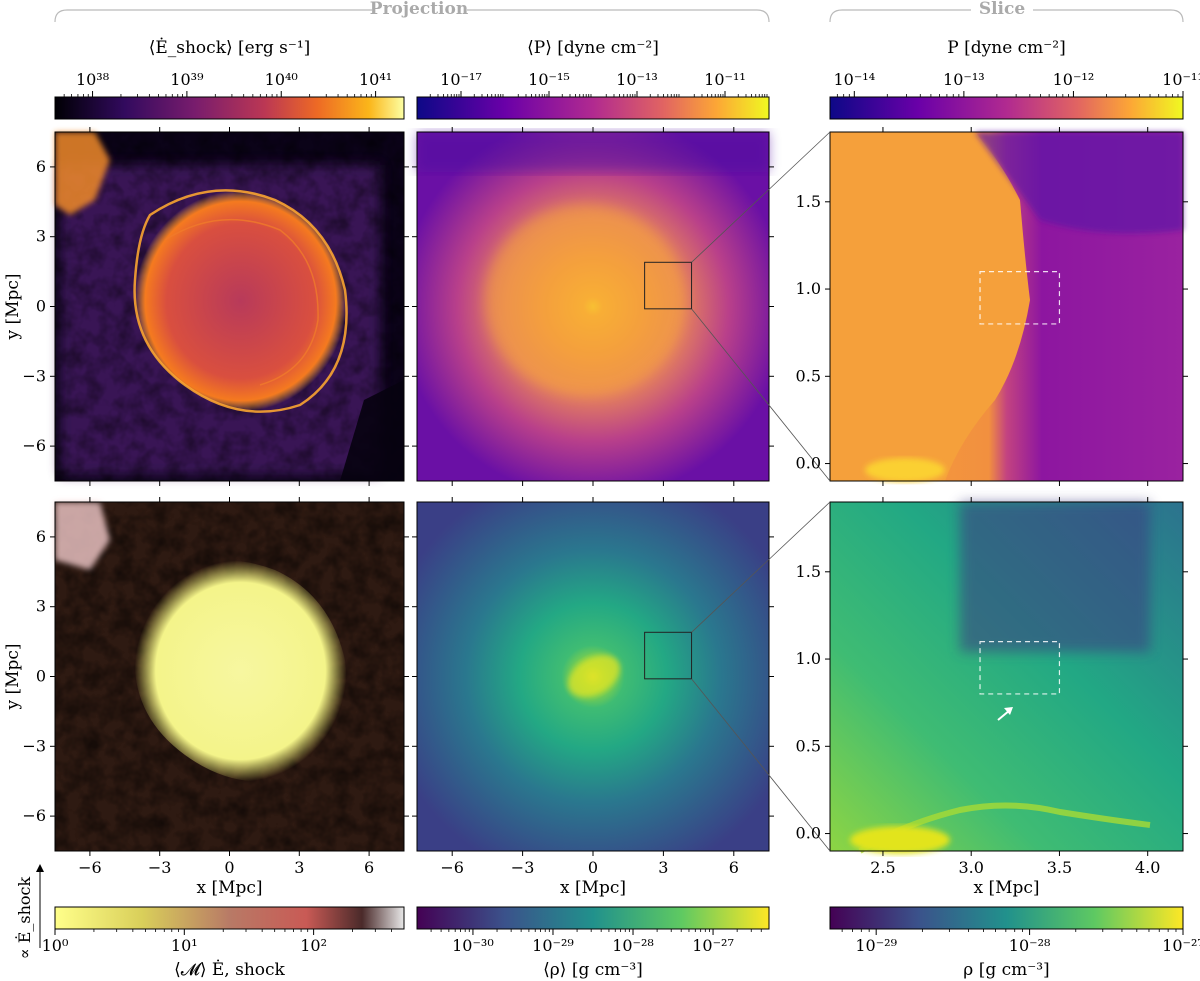  What do you see at coordinates (13, 306) in the screenshot?
I see `y-axis-label-proj-eshock: y [Mpc]` at bounding box center [13, 306].